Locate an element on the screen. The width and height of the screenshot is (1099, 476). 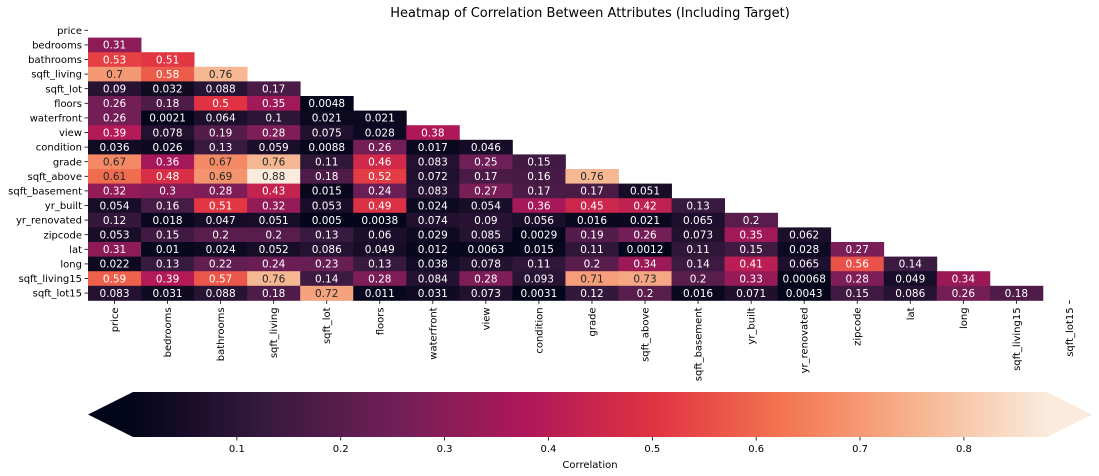
x-tick-label: bathrooms is located at coordinates (221, 334).